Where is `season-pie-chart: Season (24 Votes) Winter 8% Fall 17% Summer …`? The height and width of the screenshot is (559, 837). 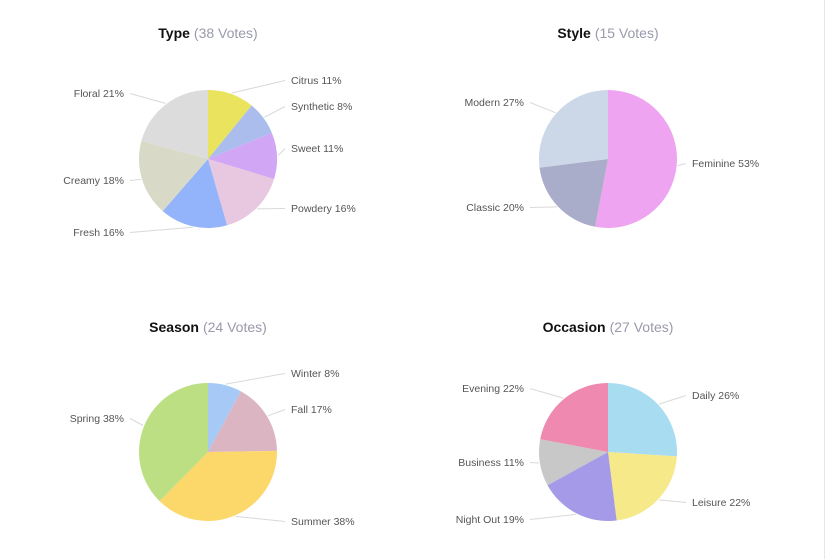
season-pie-chart: Season (24 Votes) Winter 8% Fall 17% Summer … is located at coordinates (212, 423).